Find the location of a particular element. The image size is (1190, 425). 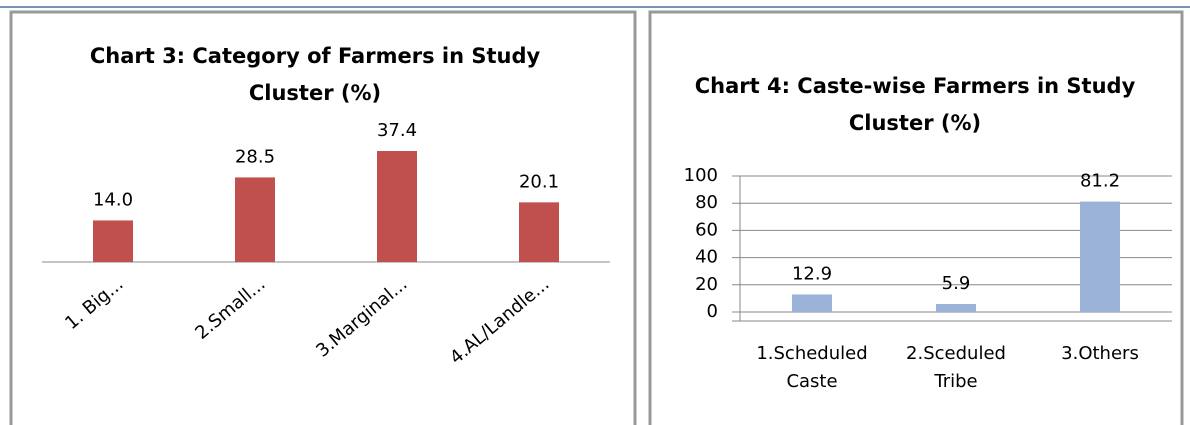

data-label: 37.4 is located at coordinates (397, 130).